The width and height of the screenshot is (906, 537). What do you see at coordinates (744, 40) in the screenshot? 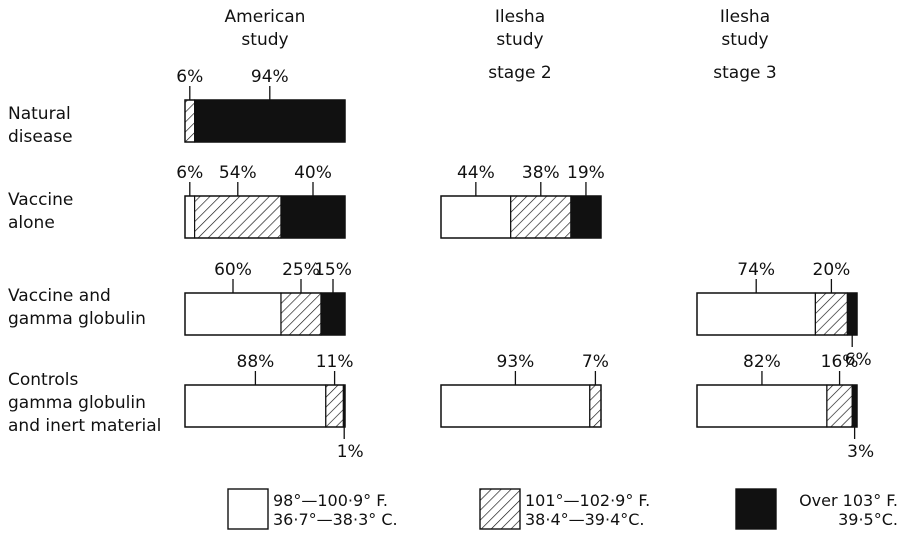
I see `group-title-2-line-1: study` at bounding box center [744, 40].